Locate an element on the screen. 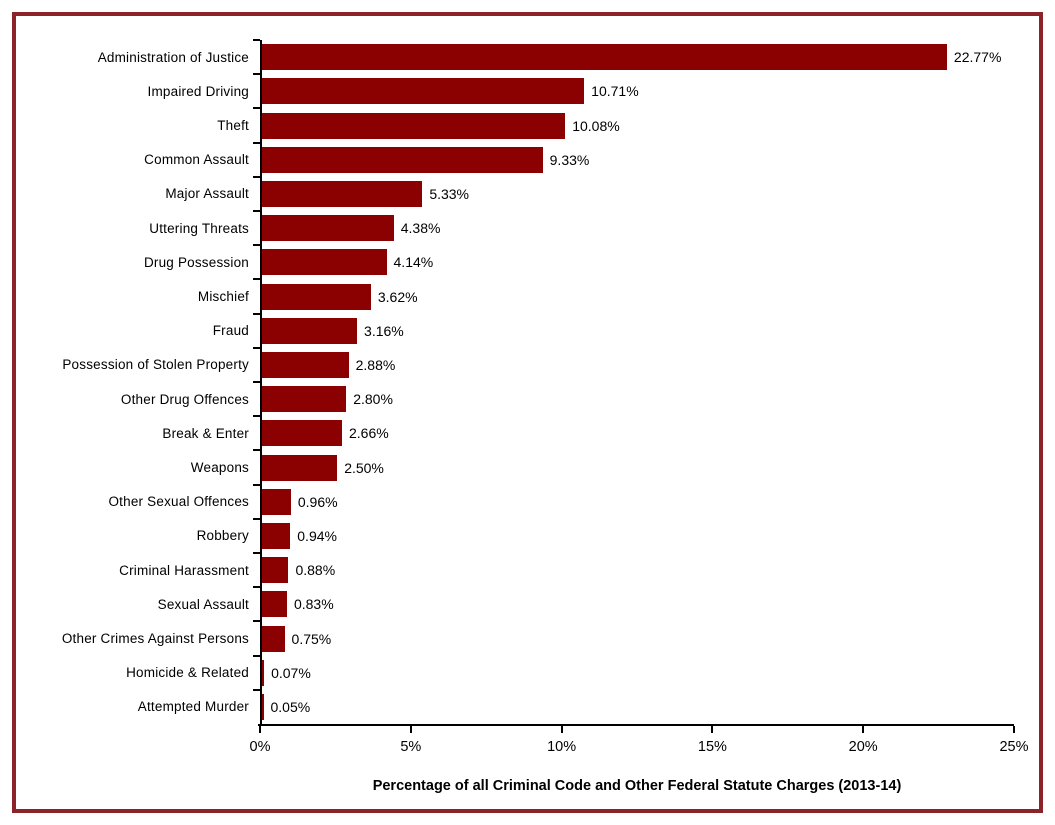  bar-track: 0.83% is located at coordinates (633, 604).